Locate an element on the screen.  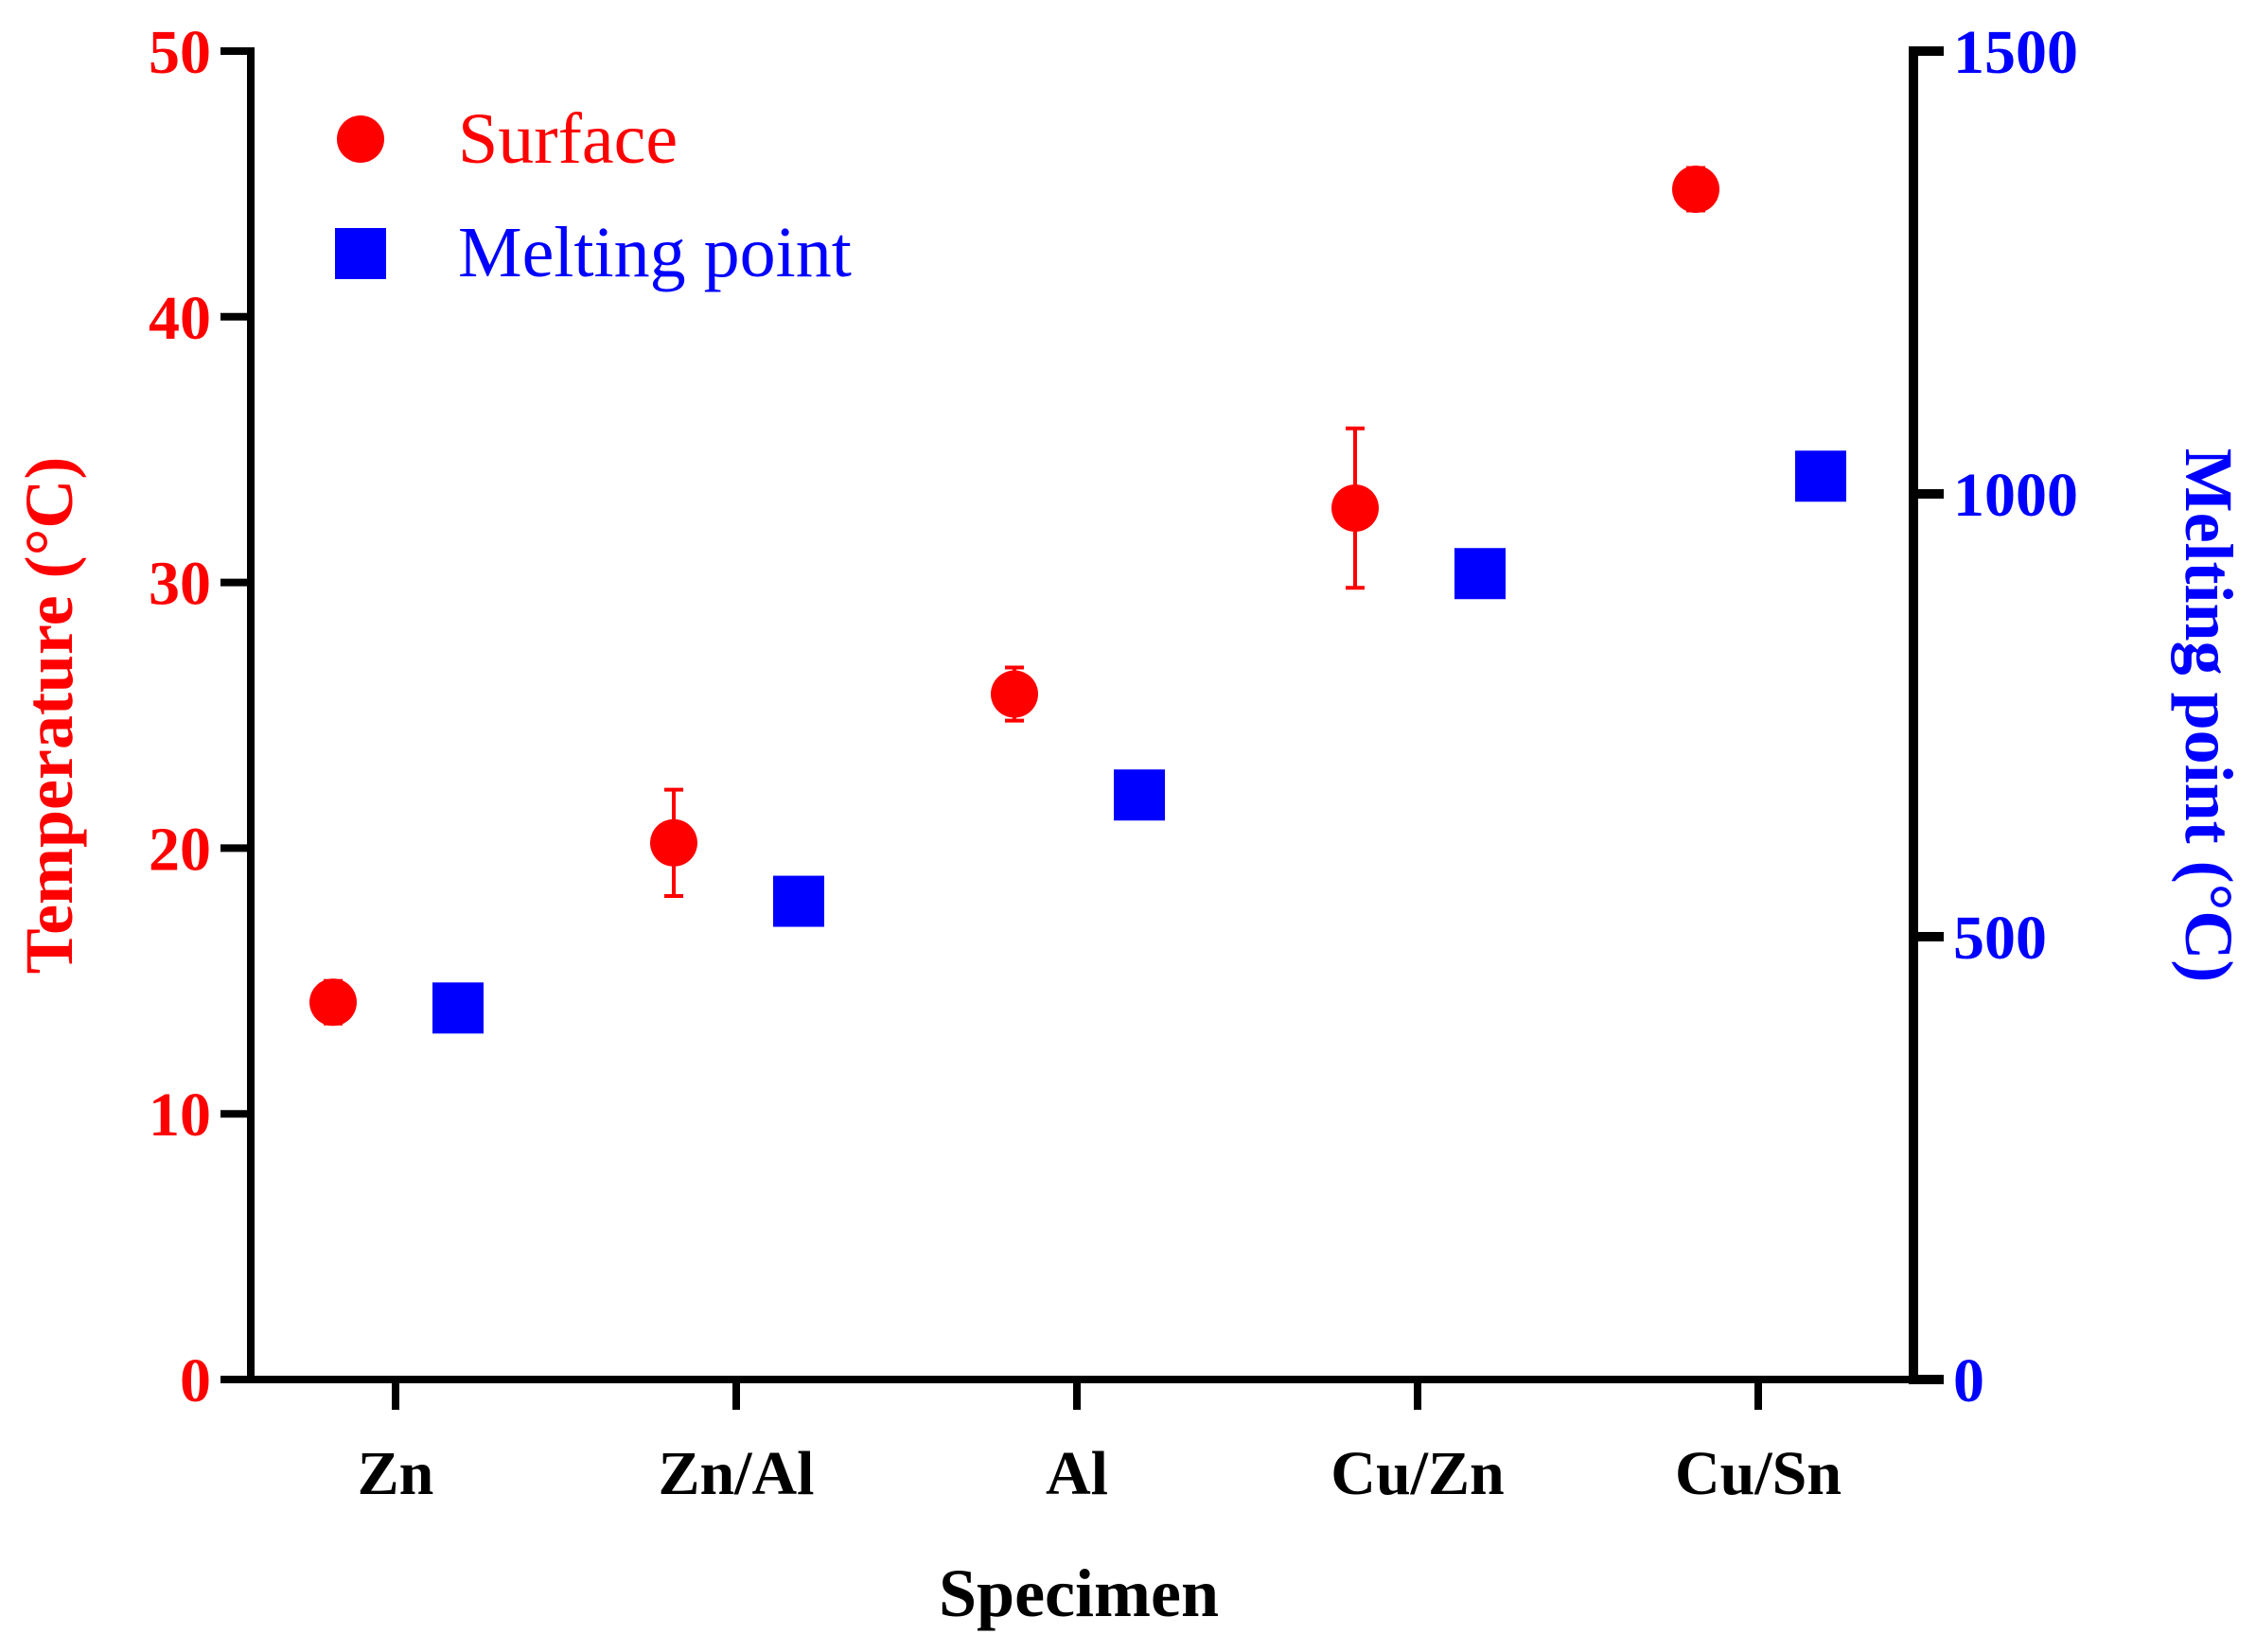
left-y-tick-label: 20 is located at coordinates (180, 849).